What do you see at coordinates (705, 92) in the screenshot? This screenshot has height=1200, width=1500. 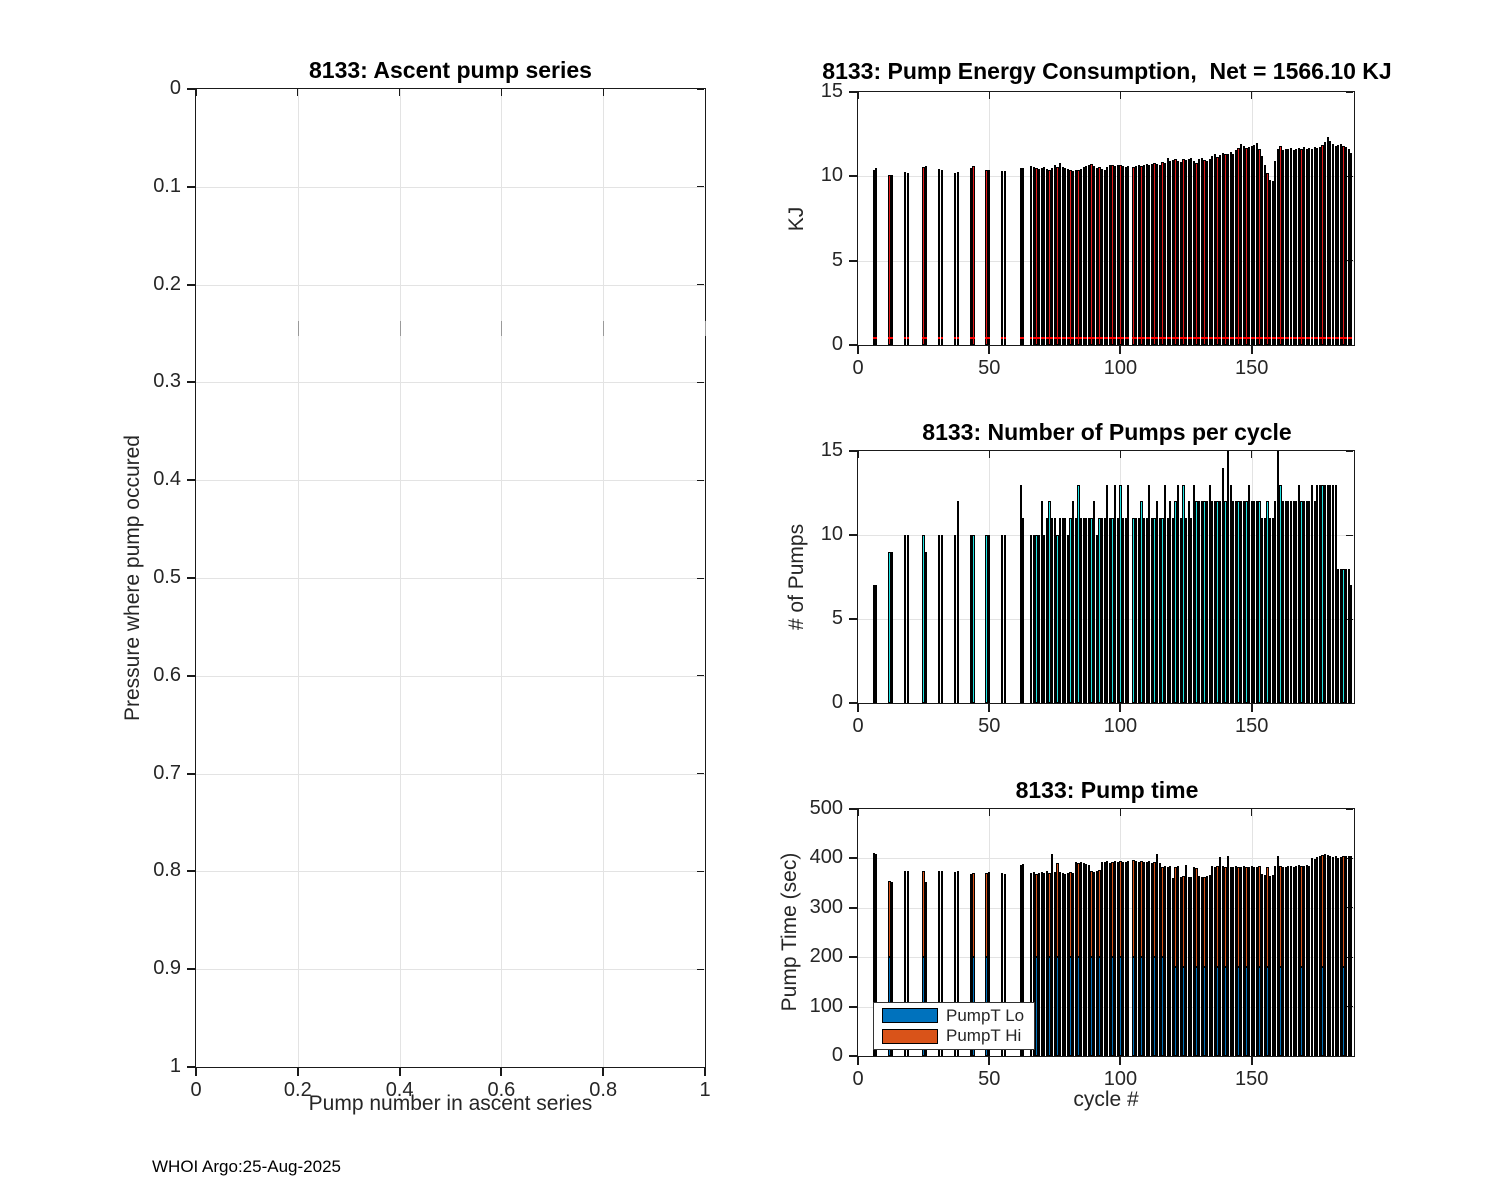 I see `x-tick-mirror` at bounding box center [705, 92].